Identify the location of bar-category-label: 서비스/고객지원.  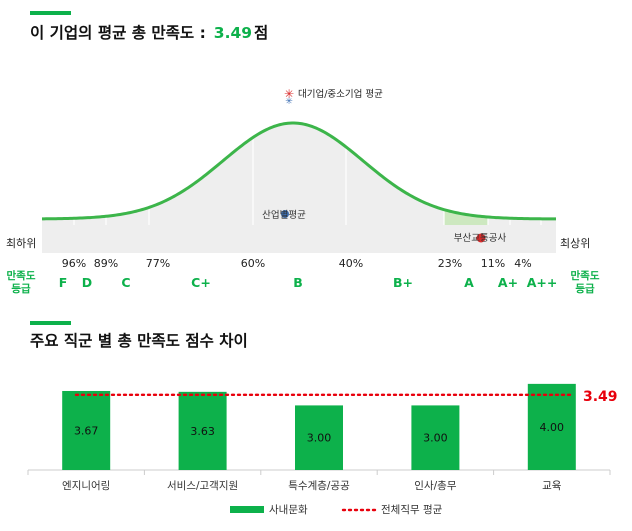
(202, 486).